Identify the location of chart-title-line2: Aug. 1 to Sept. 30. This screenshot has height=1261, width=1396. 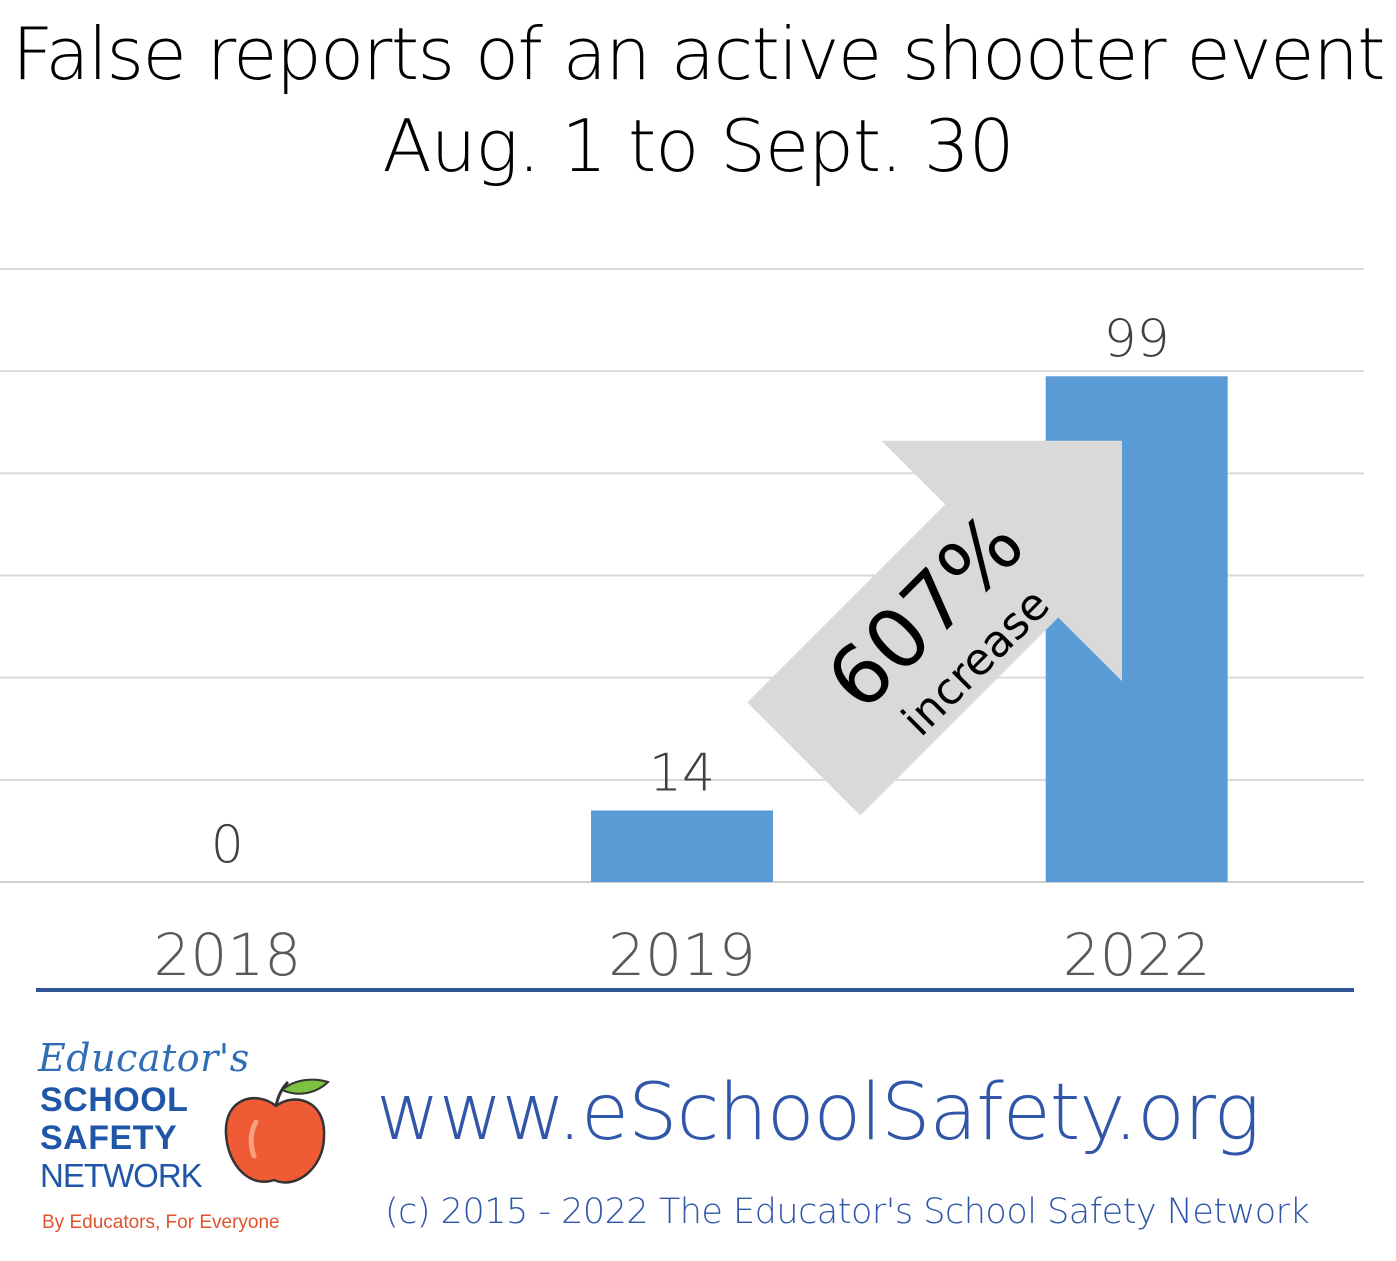
(698, 146).